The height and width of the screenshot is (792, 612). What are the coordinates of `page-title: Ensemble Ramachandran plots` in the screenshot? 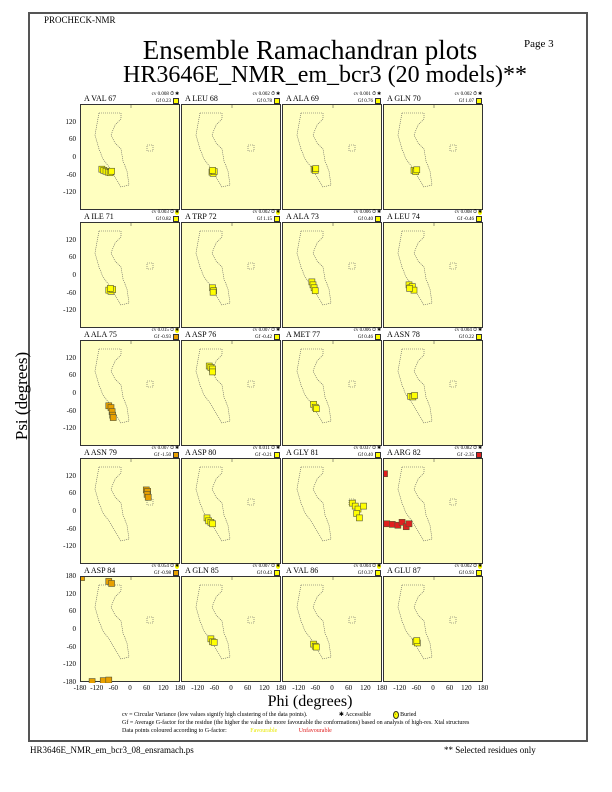 It's located at (310, 50).